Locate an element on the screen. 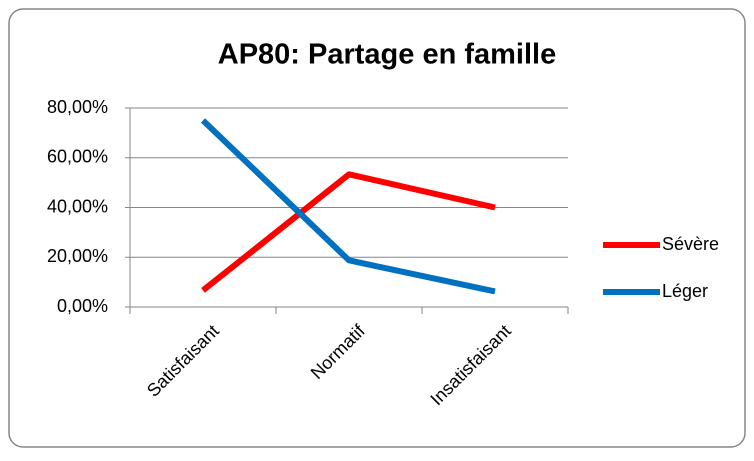 The height and width of the screenshot is (461, 754). y-tick-label: 40,00% is located at coordinates (77, 206).